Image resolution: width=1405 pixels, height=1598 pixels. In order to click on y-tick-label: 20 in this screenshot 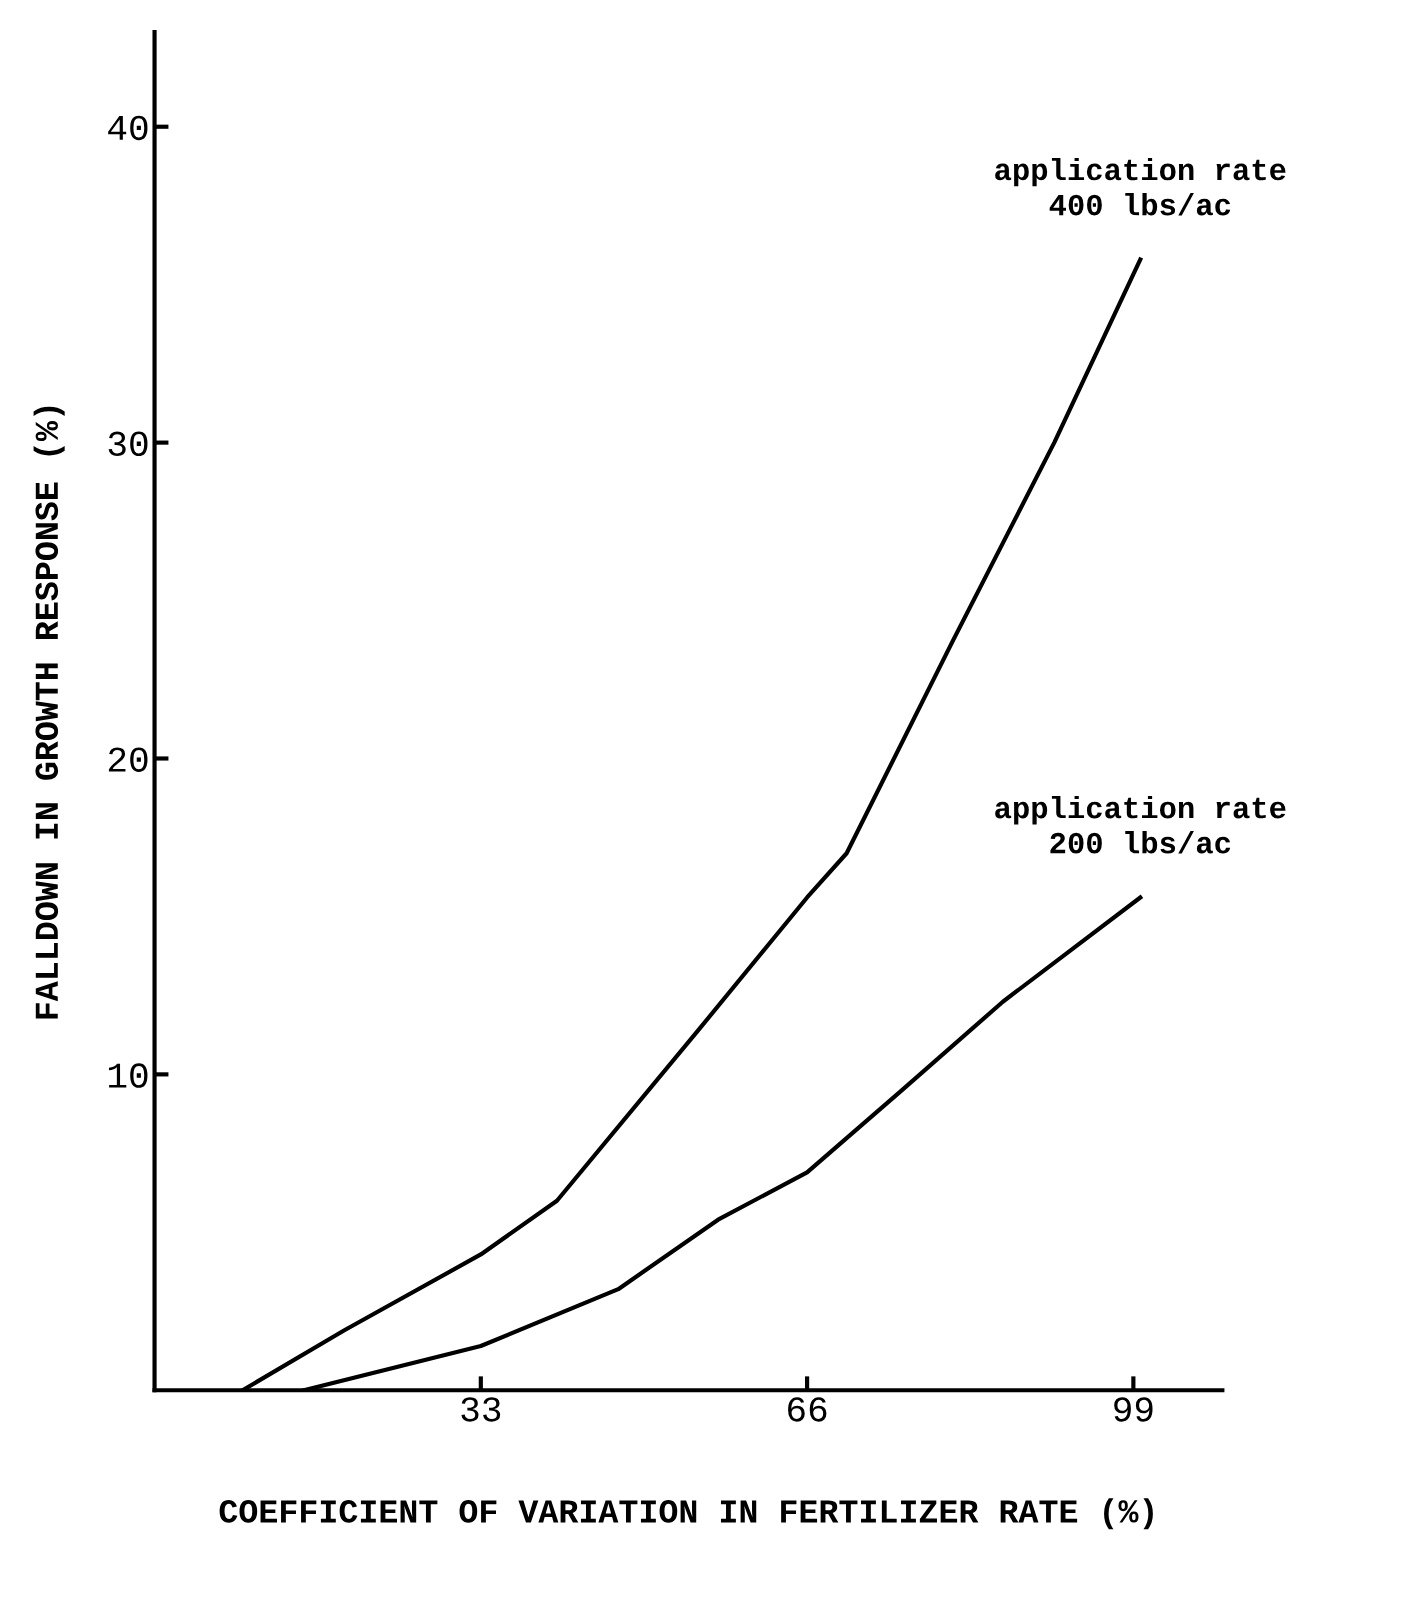, I will do `click(128, 759)`.